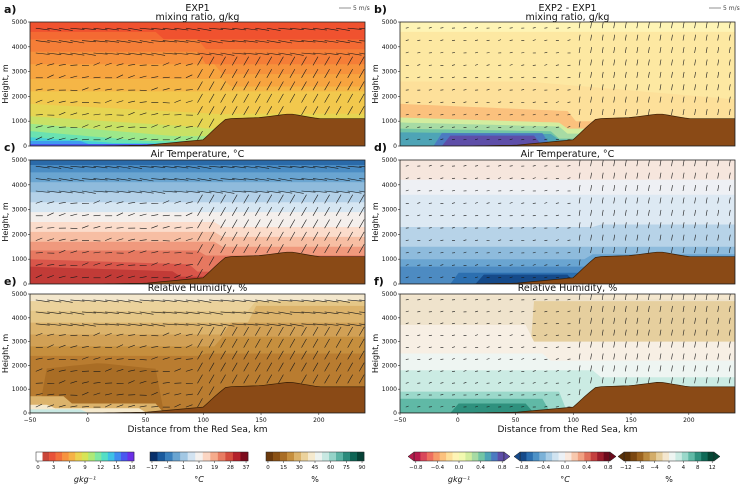  I want to click on colorbar-tick-label: −8, so click(168, 468).